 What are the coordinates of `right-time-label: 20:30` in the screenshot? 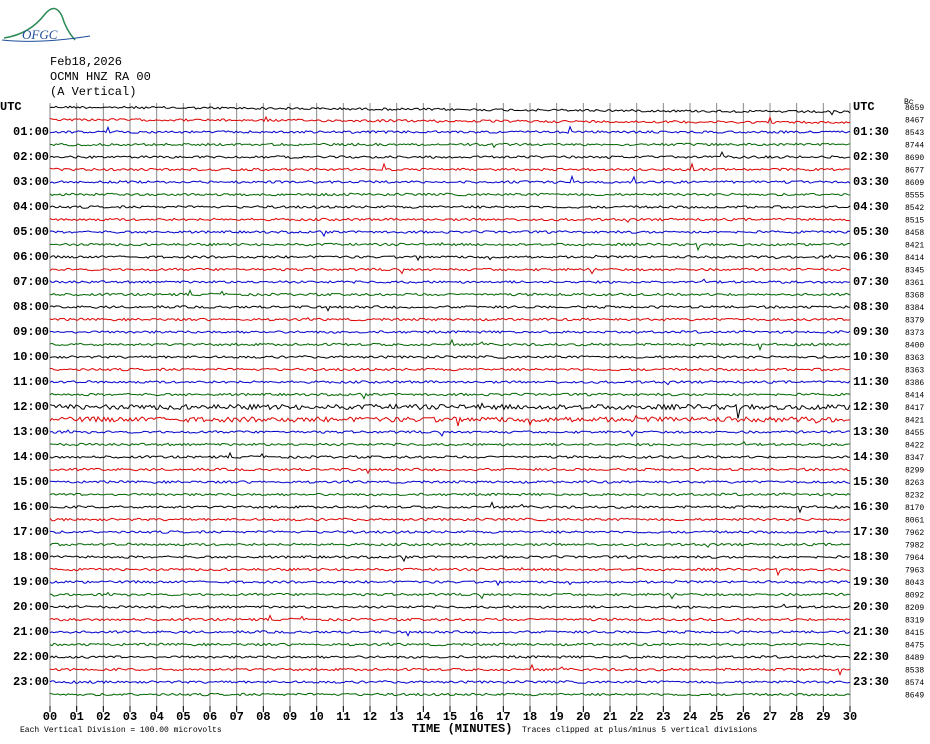 It's located at (871, 607).